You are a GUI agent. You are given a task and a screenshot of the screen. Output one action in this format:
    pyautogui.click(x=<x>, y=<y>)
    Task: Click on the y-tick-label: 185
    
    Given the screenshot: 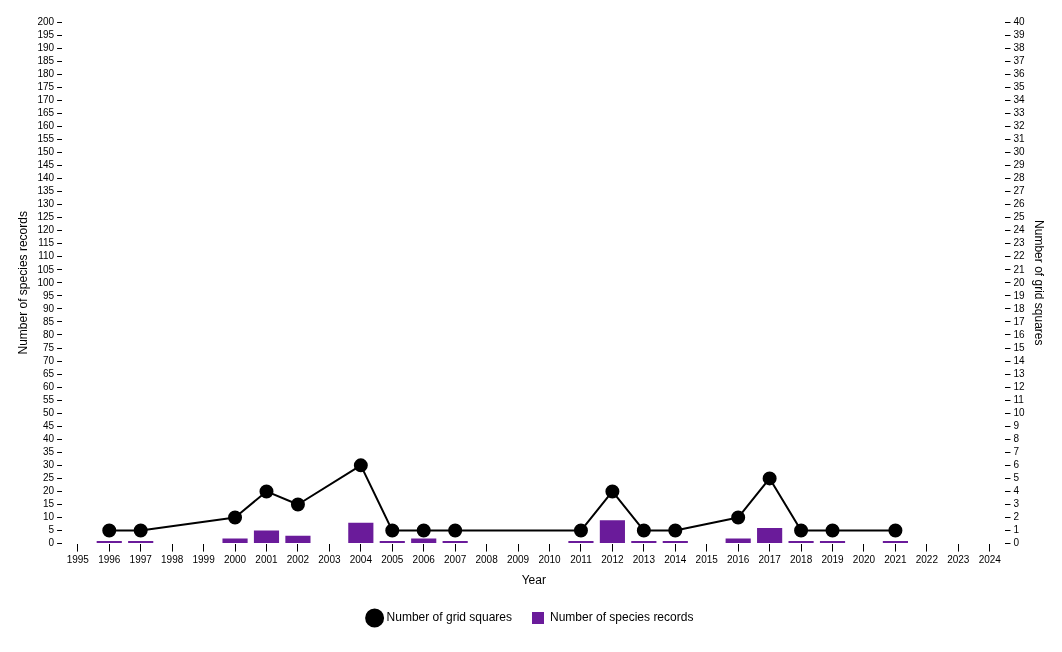 What is the action you would take?
    pyautogui.click(x=46, y=60)
    